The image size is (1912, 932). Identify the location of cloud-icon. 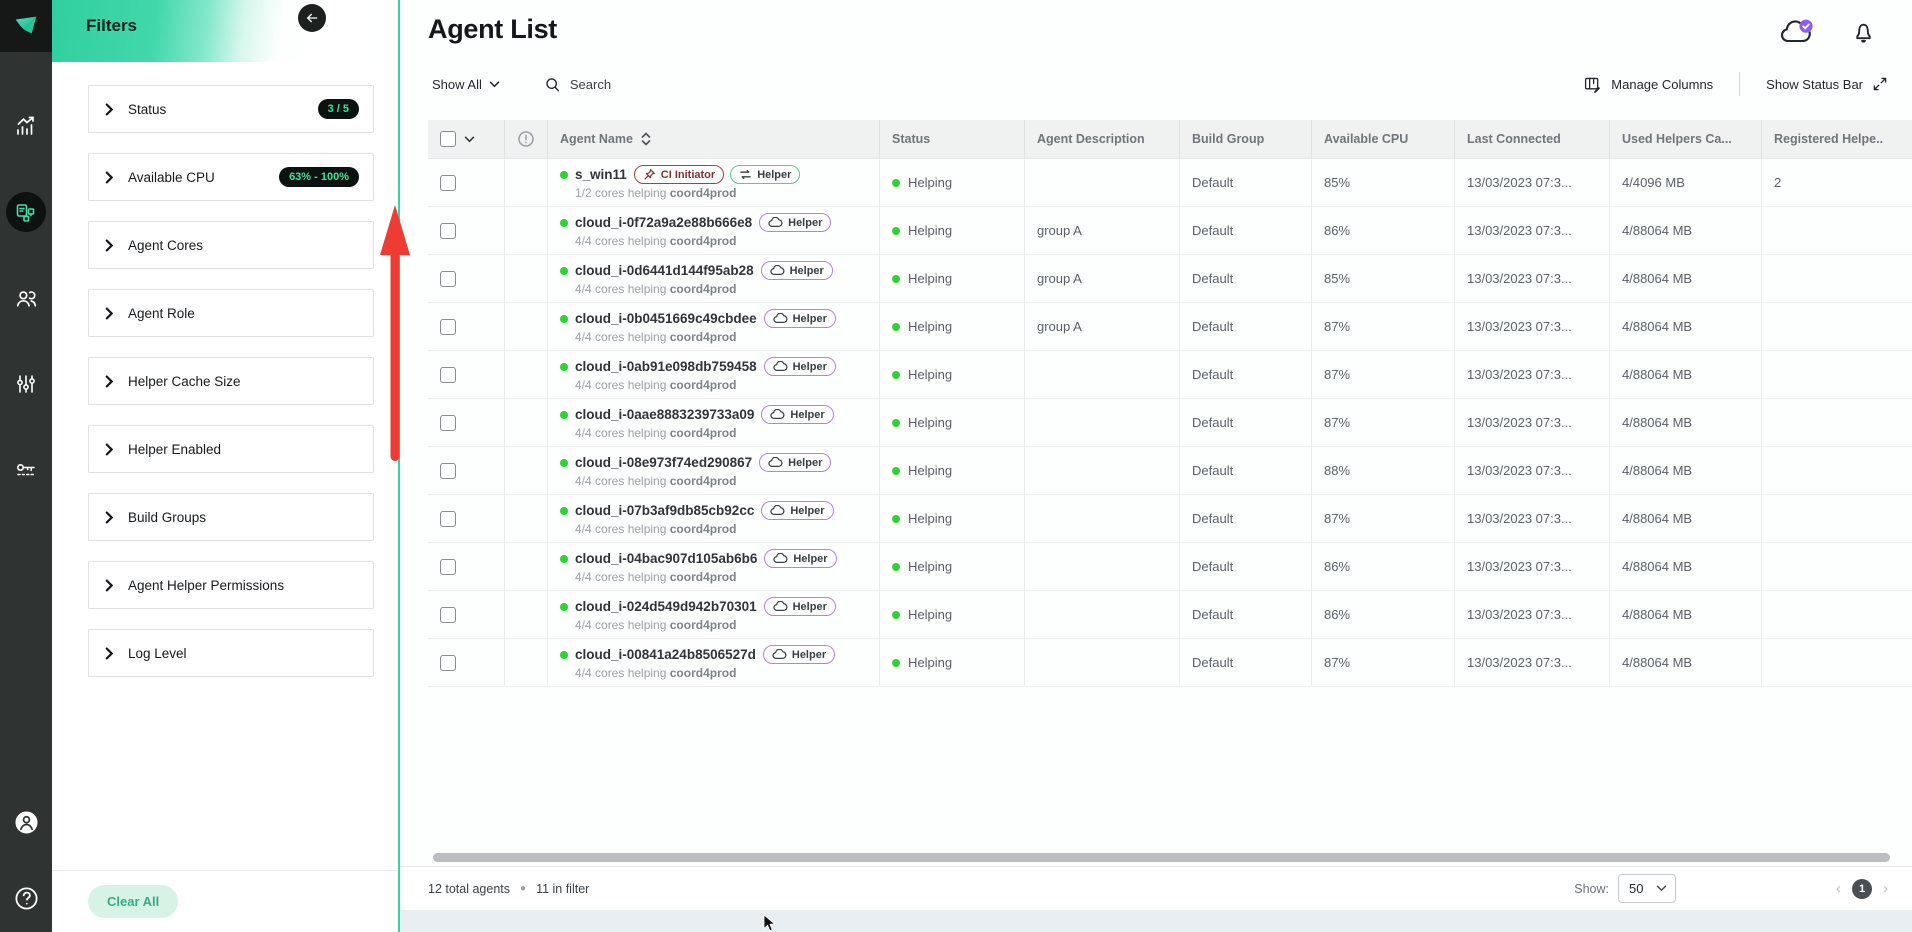
(780, 318).